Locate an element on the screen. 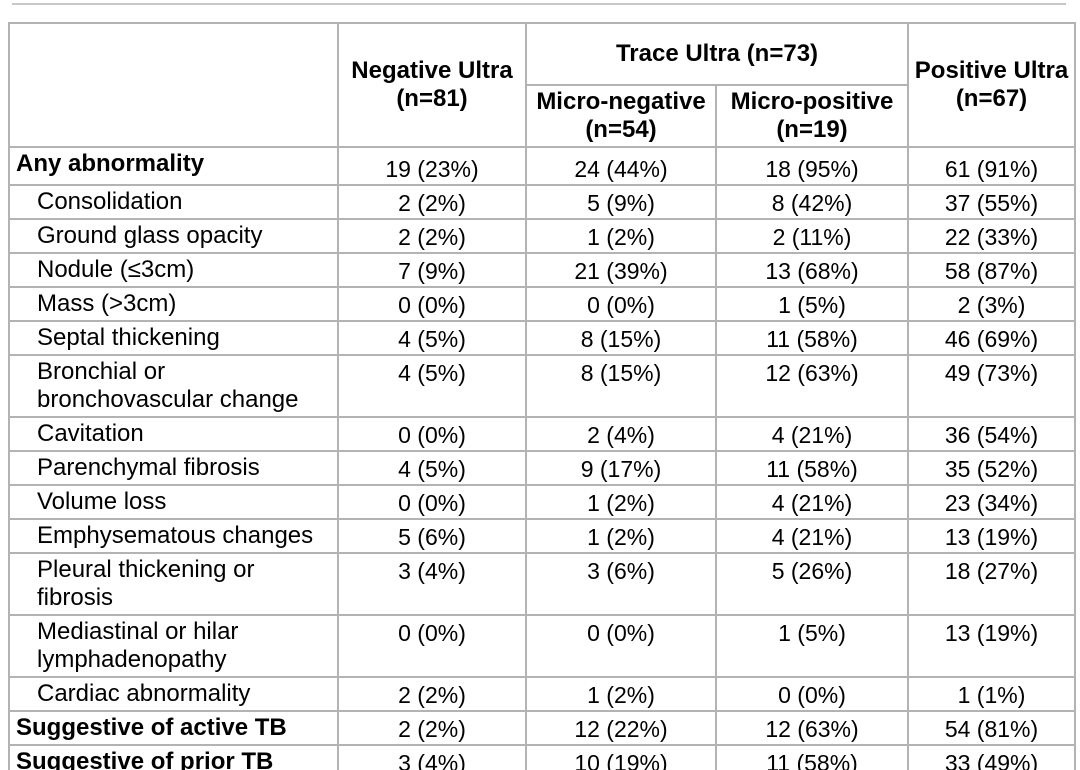 This screenshot has height=770, width=1080. cell-value: 22 (33%) is located at coordinates (991, 236).